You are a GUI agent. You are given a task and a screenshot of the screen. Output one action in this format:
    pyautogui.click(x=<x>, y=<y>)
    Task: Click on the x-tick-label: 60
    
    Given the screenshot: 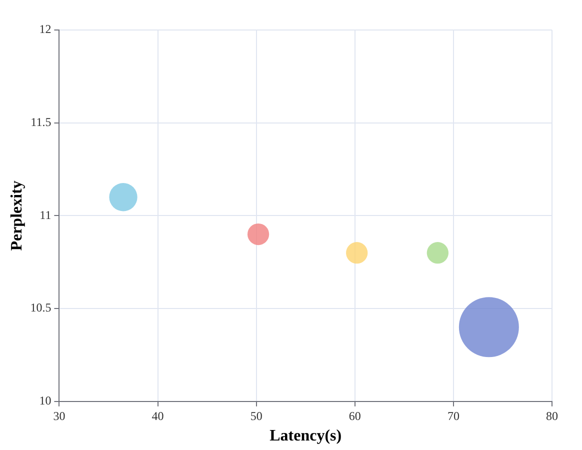 What is the action you would take?
    pyautogui.click(x=354, y=415)
    